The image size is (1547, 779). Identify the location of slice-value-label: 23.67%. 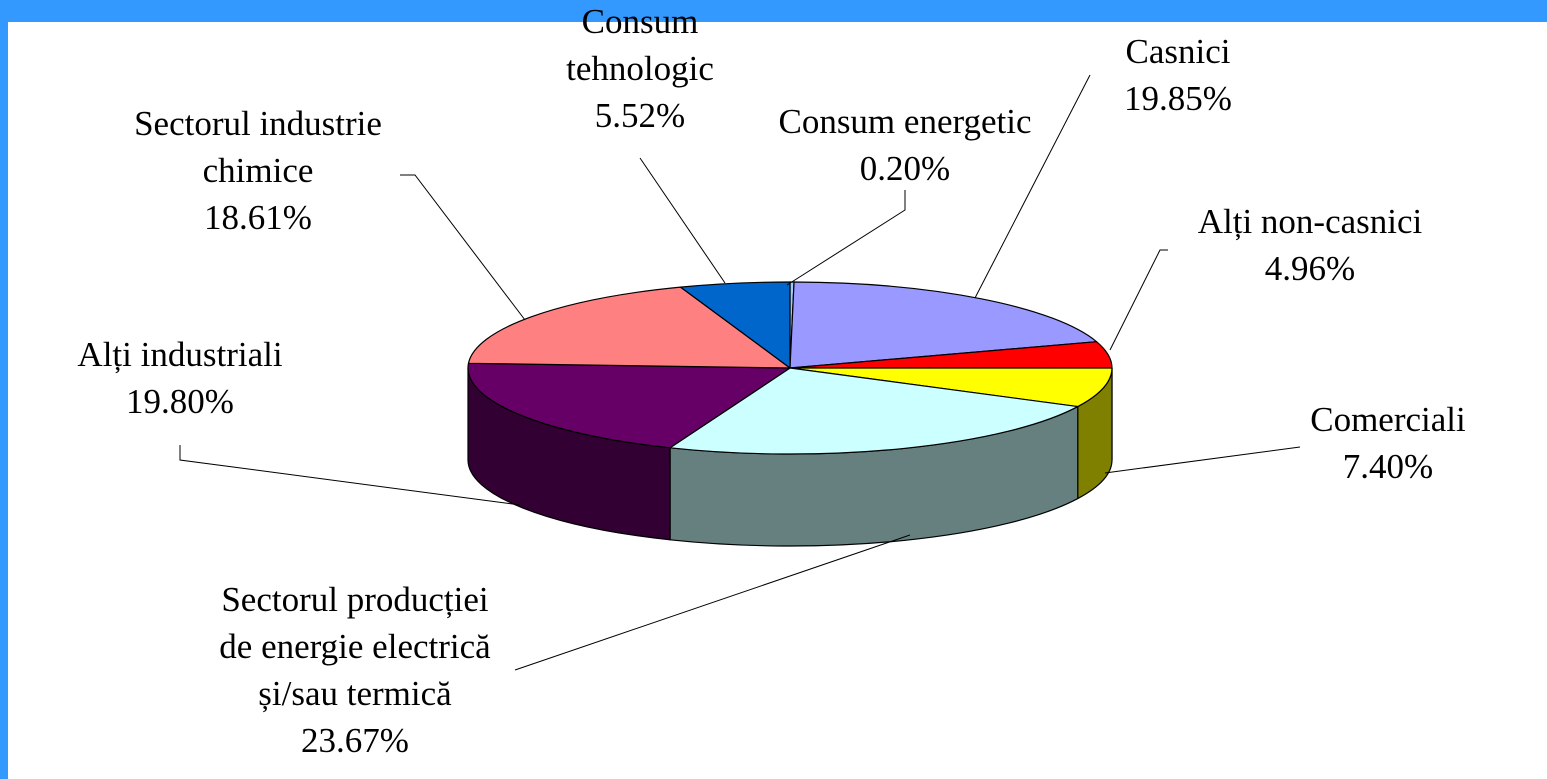
(355, 740).